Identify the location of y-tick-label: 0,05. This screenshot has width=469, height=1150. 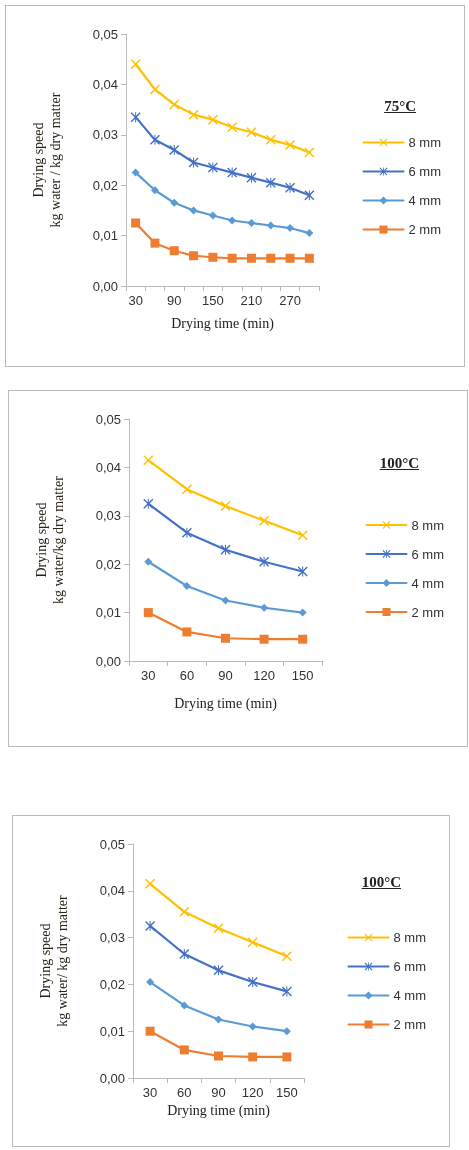
(105, 34).